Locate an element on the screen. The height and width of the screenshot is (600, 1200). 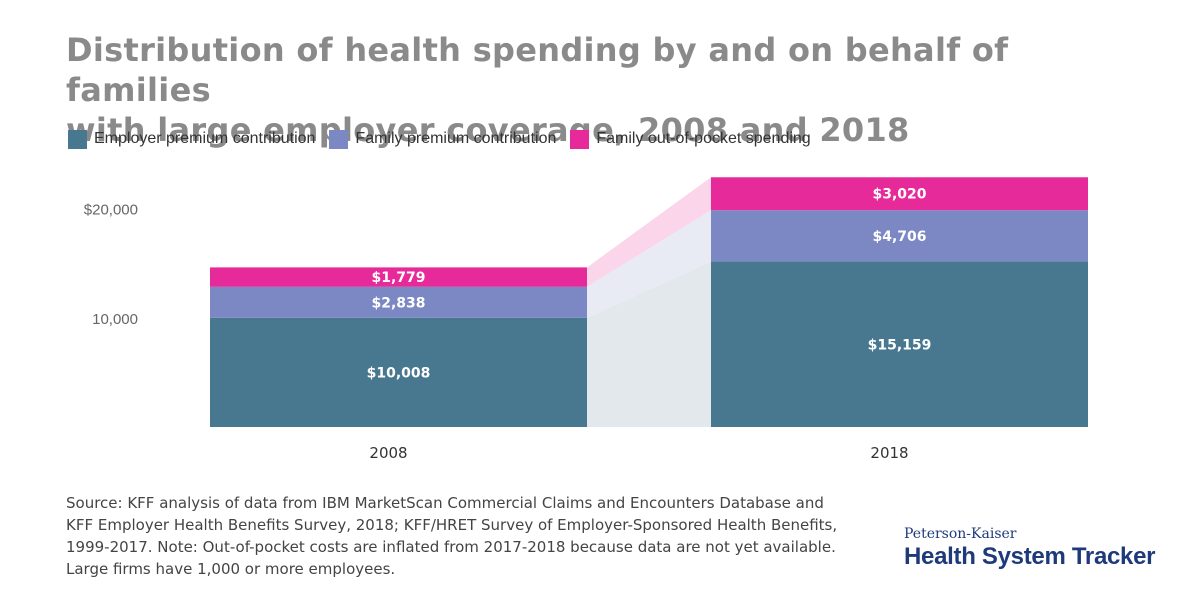
legend-swatch-family-premium is located at coordinates (339, 139).